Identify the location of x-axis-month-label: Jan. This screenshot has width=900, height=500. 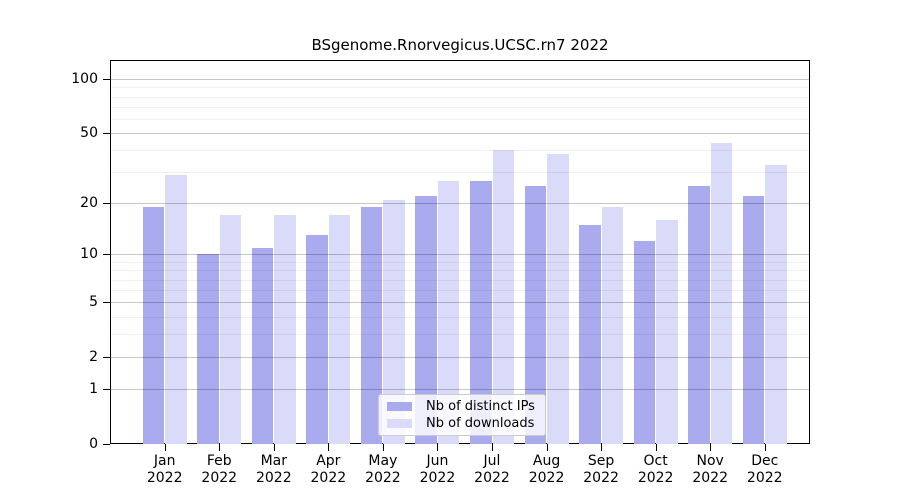
(164, 461).